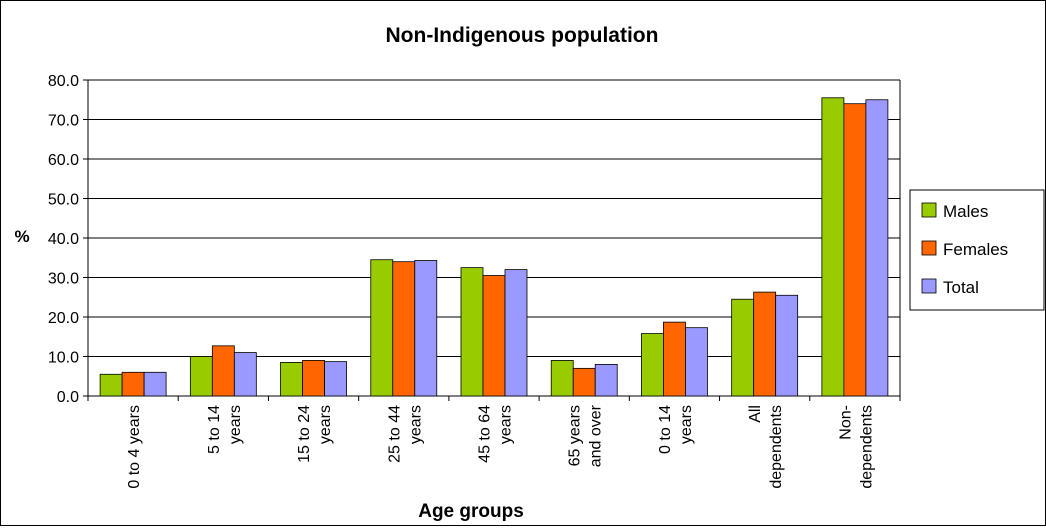 This screenshot has width=1046, height=531. I want to click on legend-label-total: Total, so click(961, 287).